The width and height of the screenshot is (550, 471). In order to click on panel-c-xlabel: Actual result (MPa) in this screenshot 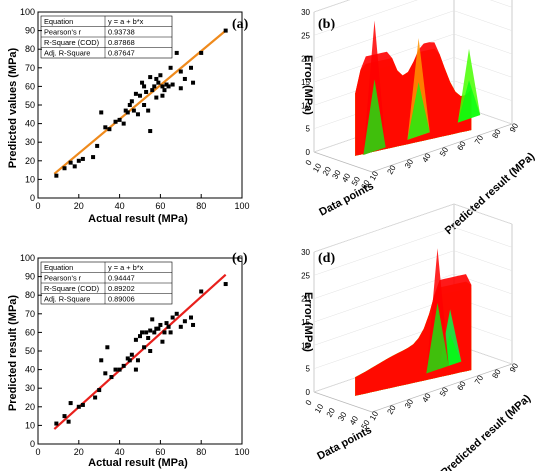, I will do `click(138, 463)`.